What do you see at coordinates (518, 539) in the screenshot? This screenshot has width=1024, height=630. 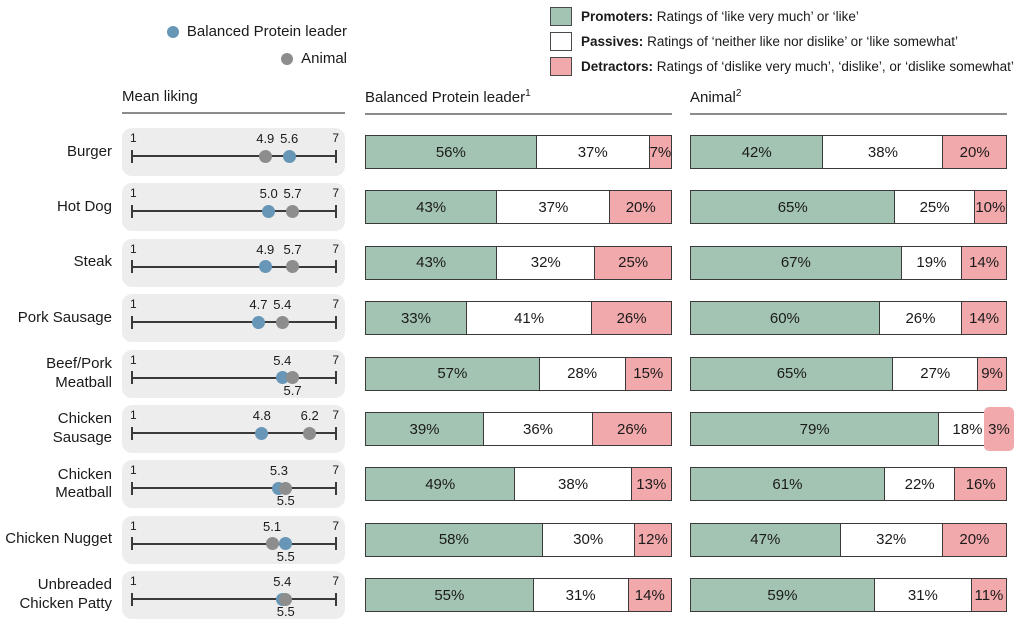 I see `stacked-bar-bpl: 58% 30% 12%` at bounding box center [518, 539].